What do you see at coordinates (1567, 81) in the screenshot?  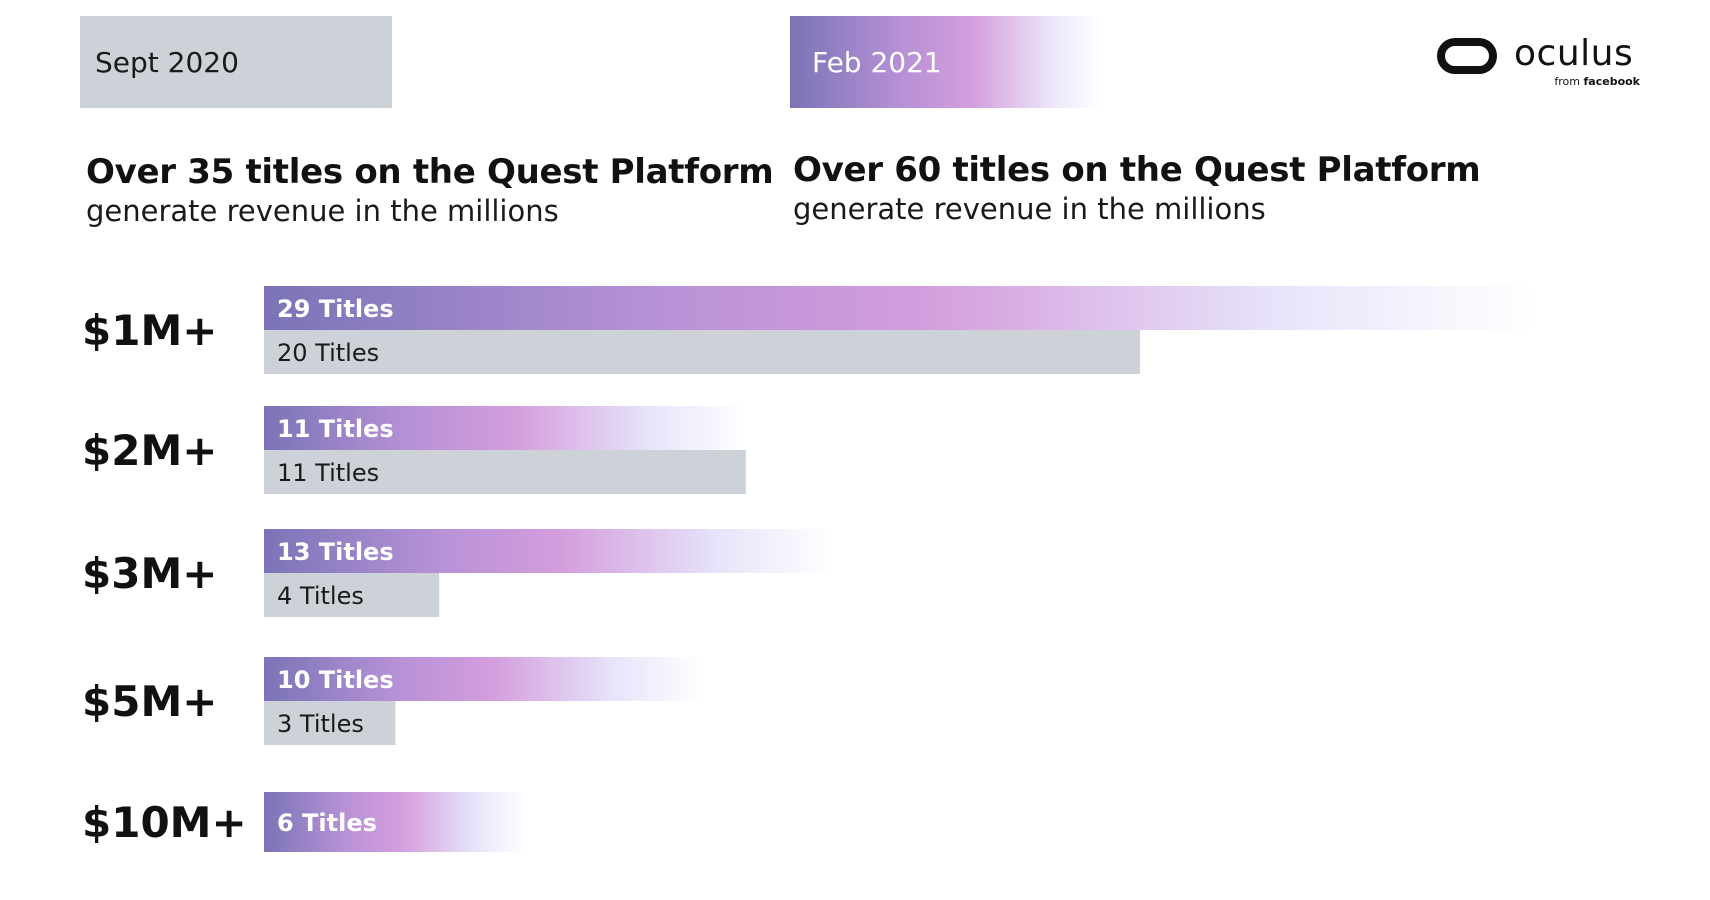 I see `tagline-from: from` at bounding box center [1567, 81].